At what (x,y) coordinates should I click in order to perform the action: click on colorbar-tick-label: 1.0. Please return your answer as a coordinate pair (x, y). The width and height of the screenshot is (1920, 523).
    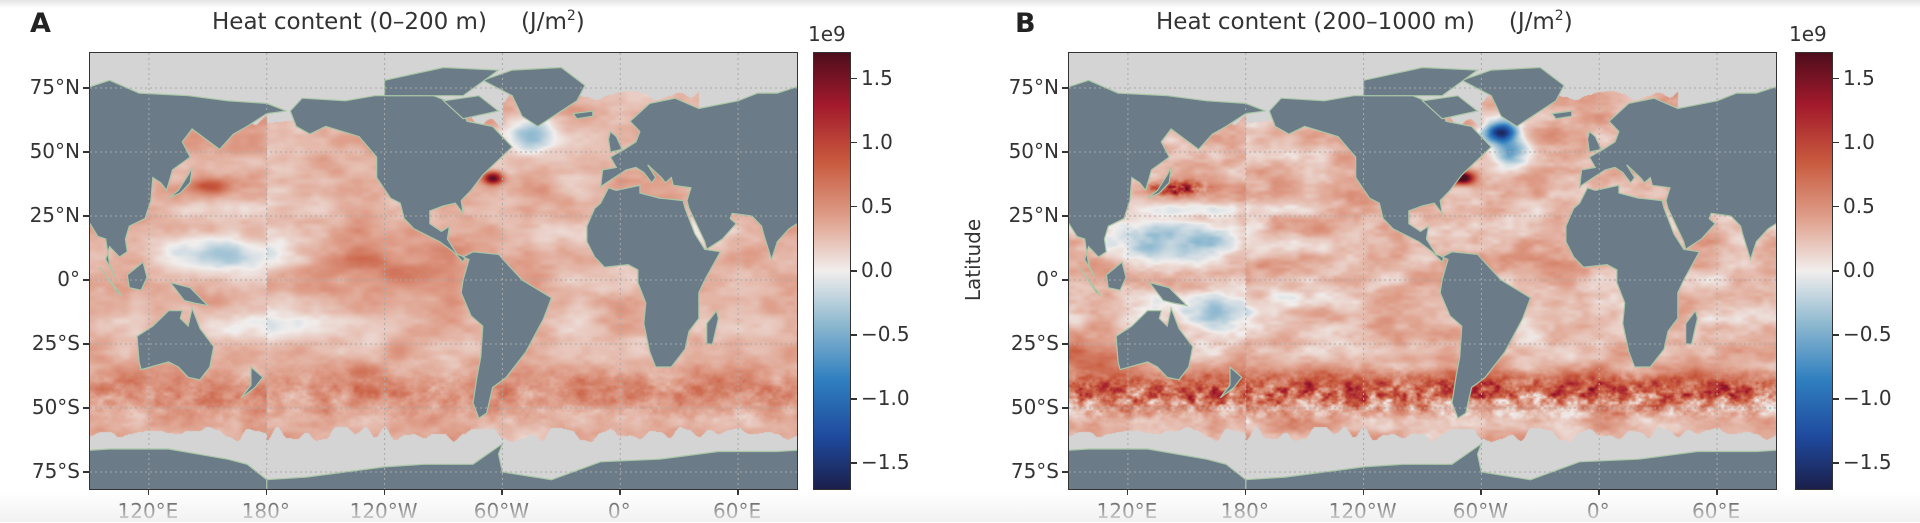
    Looking at the image, I should click on (1859, 141).